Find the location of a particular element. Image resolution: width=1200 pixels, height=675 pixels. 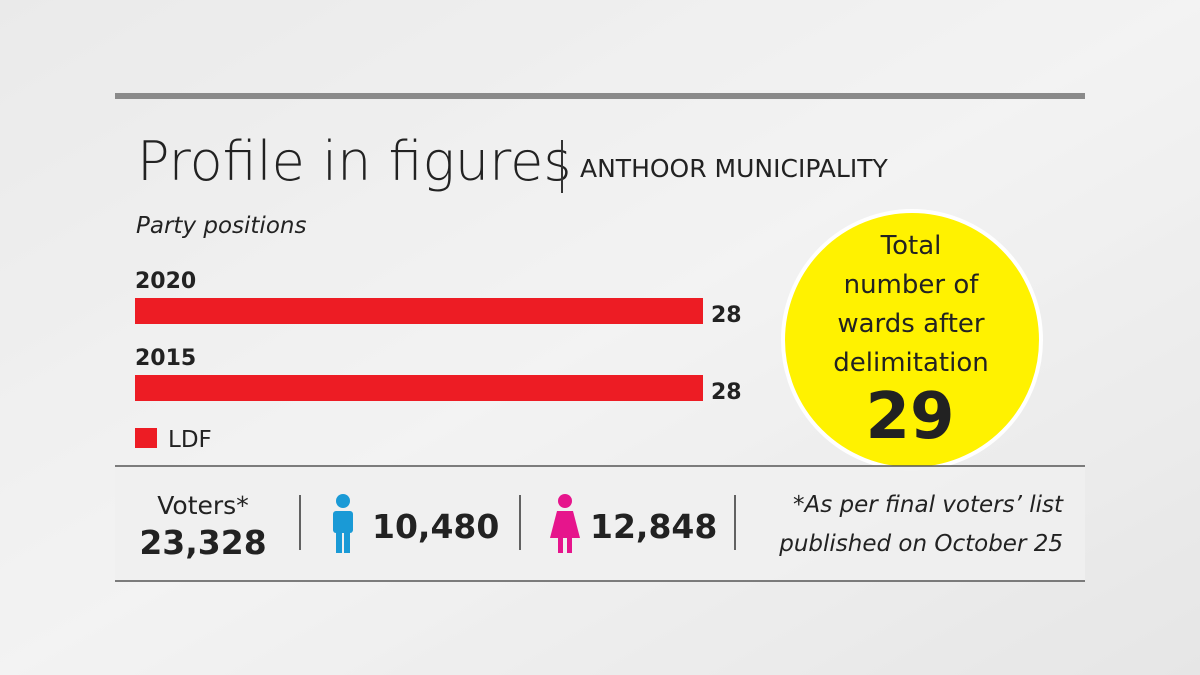

man-icon is located at coordinates (343, 523).